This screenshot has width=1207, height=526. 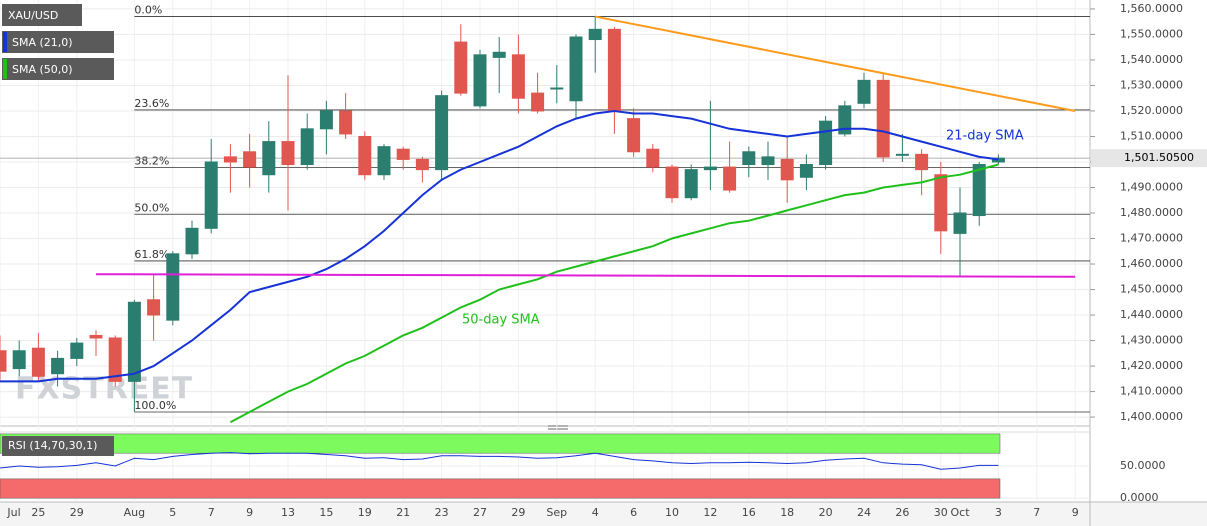 What do you see at coordinates (556, 512) in the screenshot?
I see `x-tick-label: Sep` at bounding box center [556, 512].